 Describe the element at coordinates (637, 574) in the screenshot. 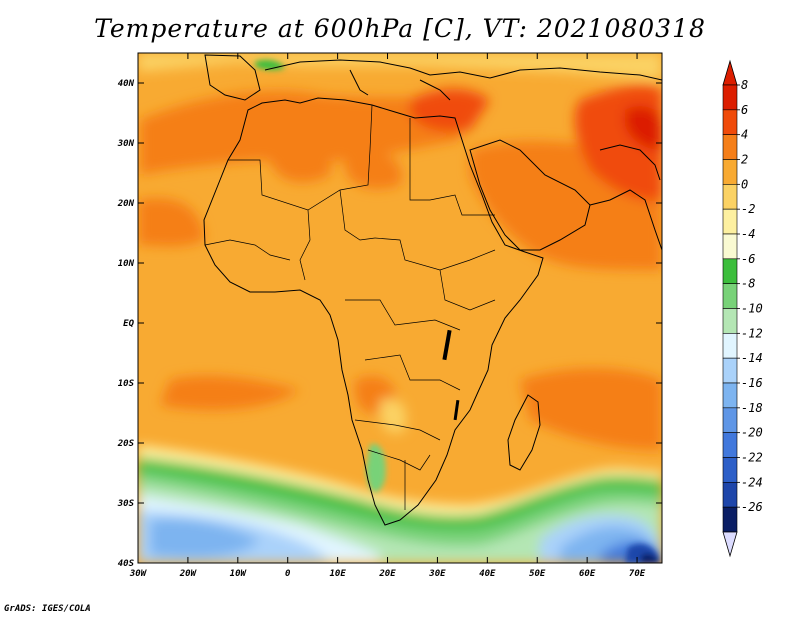

I see `lon-tick-label: 70E` at that location.